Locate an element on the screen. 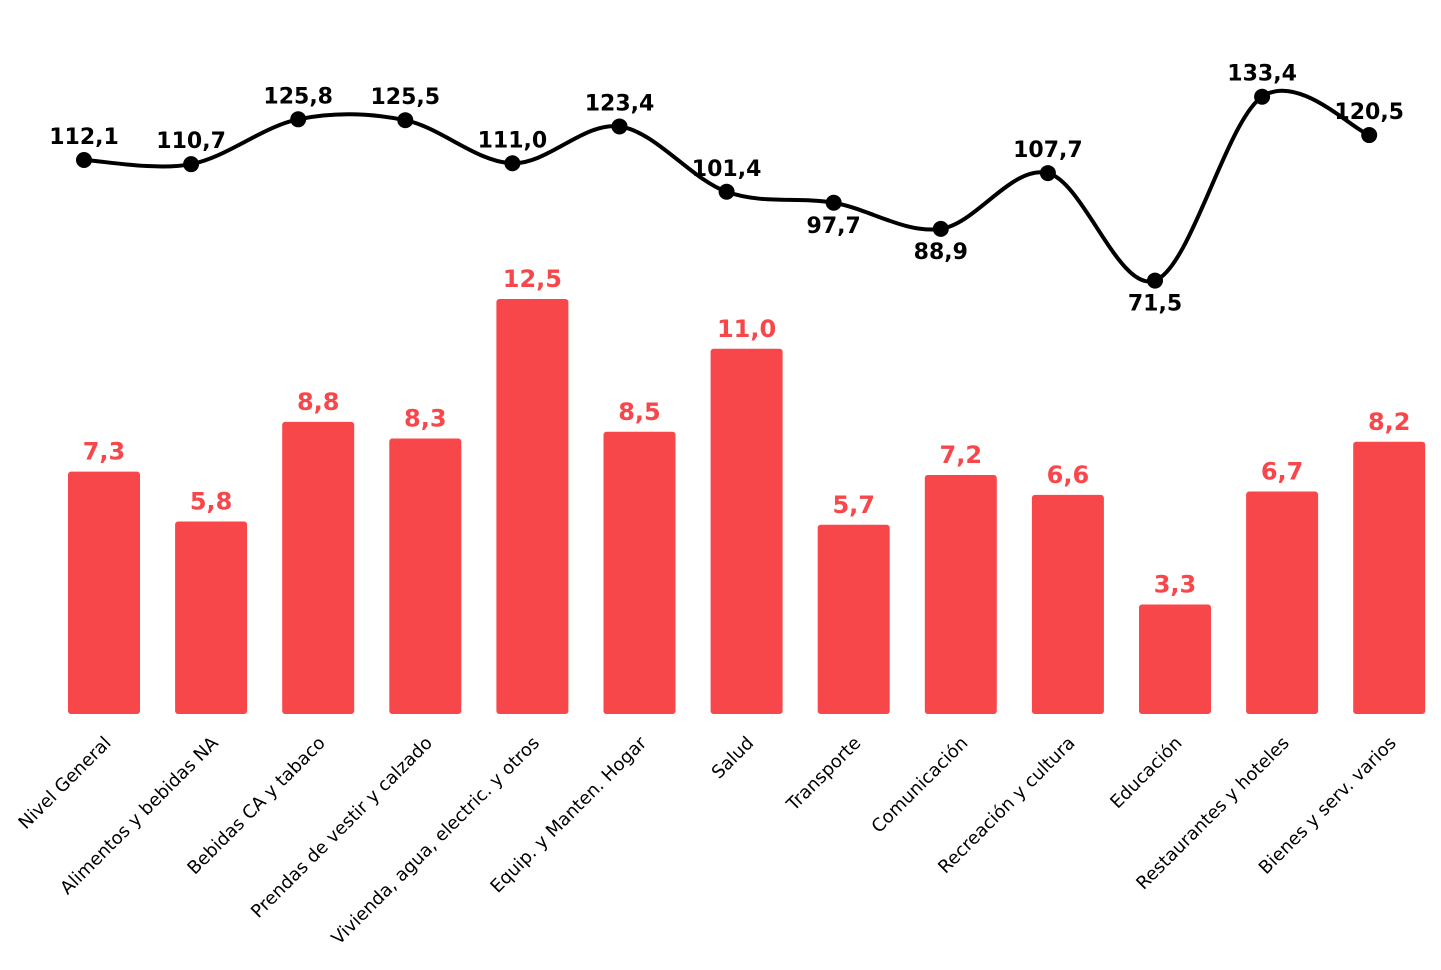  line-value-label: 88,9 is located at coordinates (941, 252).